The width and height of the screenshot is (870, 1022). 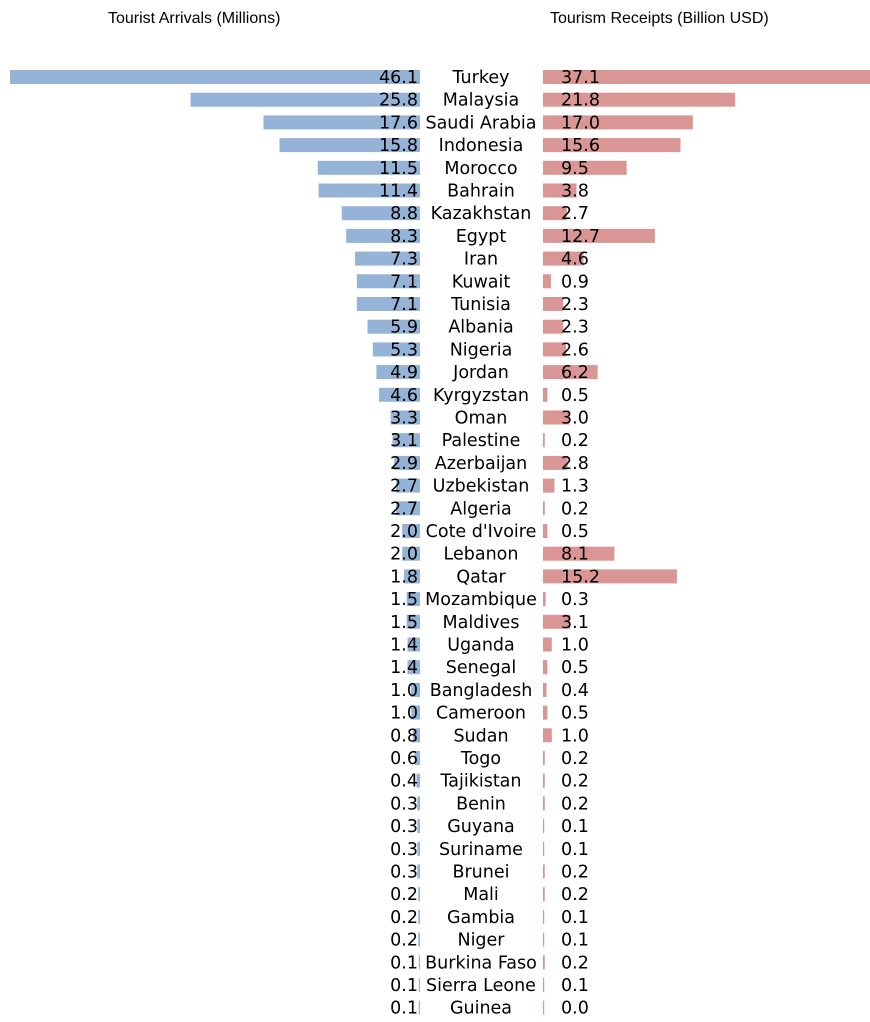 What do you see at coordinates (194, 18) in the screenshot?
I see `left-panel-title: Tourist Arrivals (Millions)` at bounding box center [194, 18].